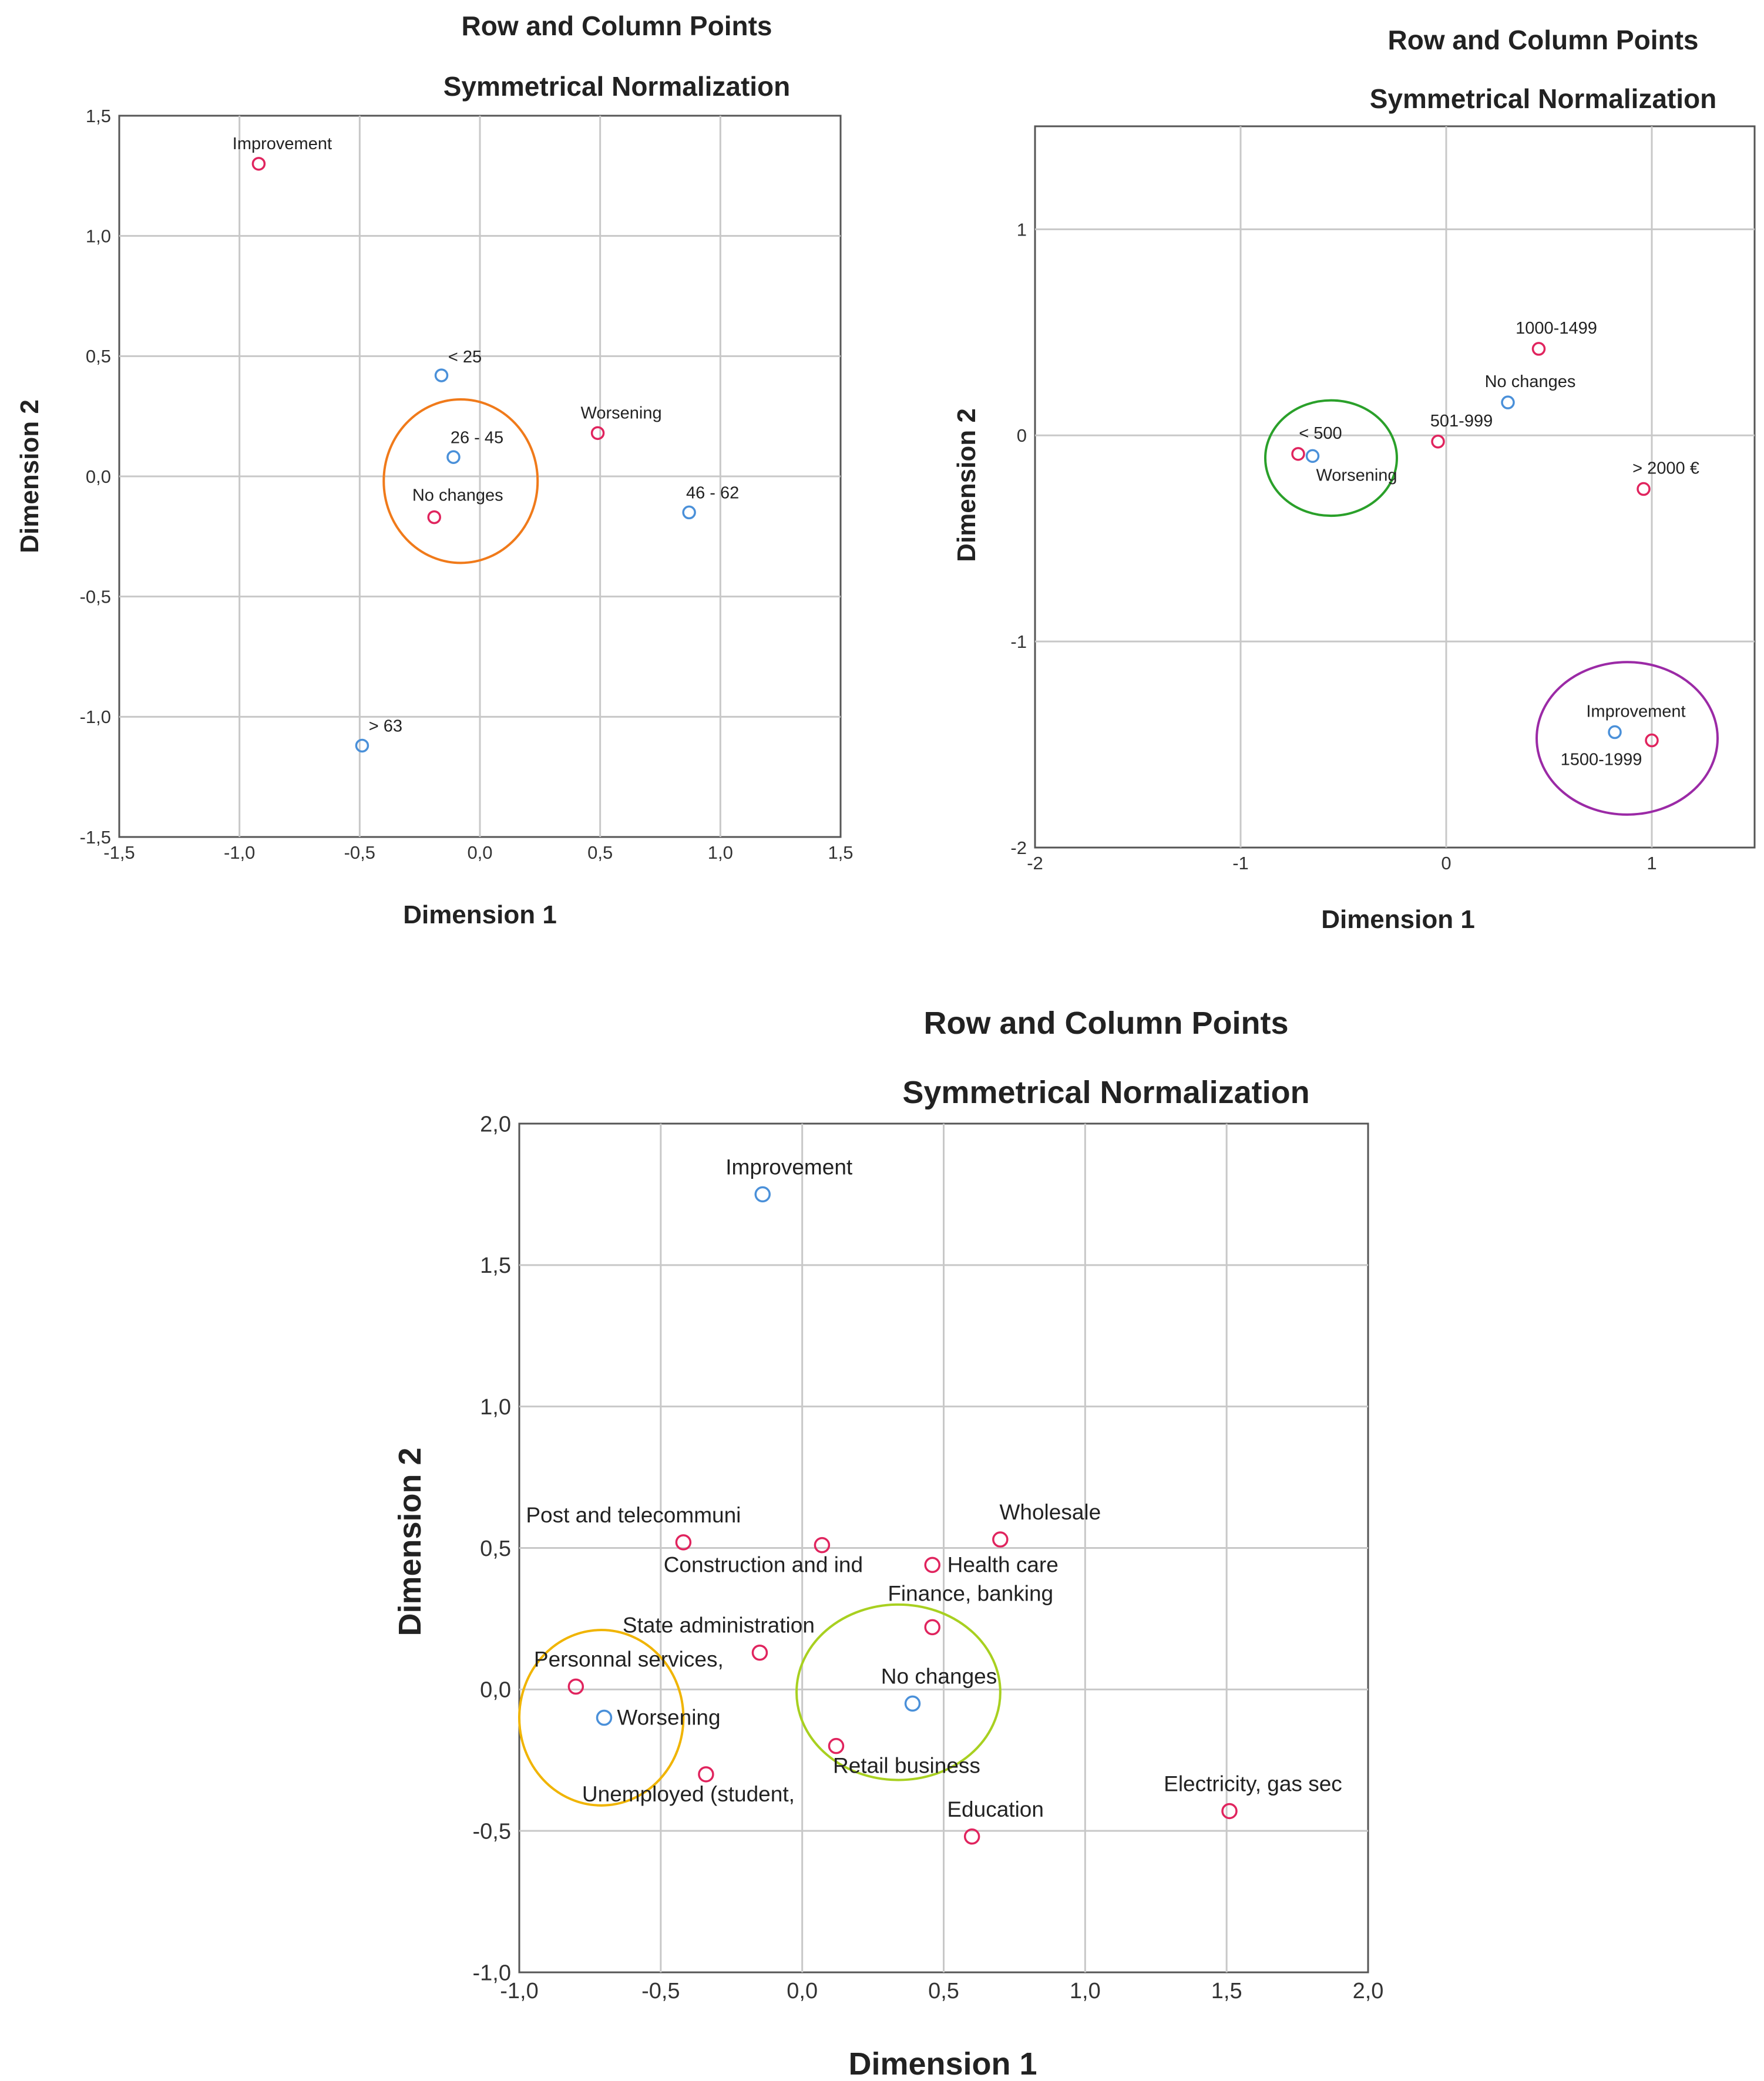 This screenshot has width=1764, height=2081. Describe the element at coordinates (1461, 421) in the screenshot. I see `point-label: 501-999` at that location.